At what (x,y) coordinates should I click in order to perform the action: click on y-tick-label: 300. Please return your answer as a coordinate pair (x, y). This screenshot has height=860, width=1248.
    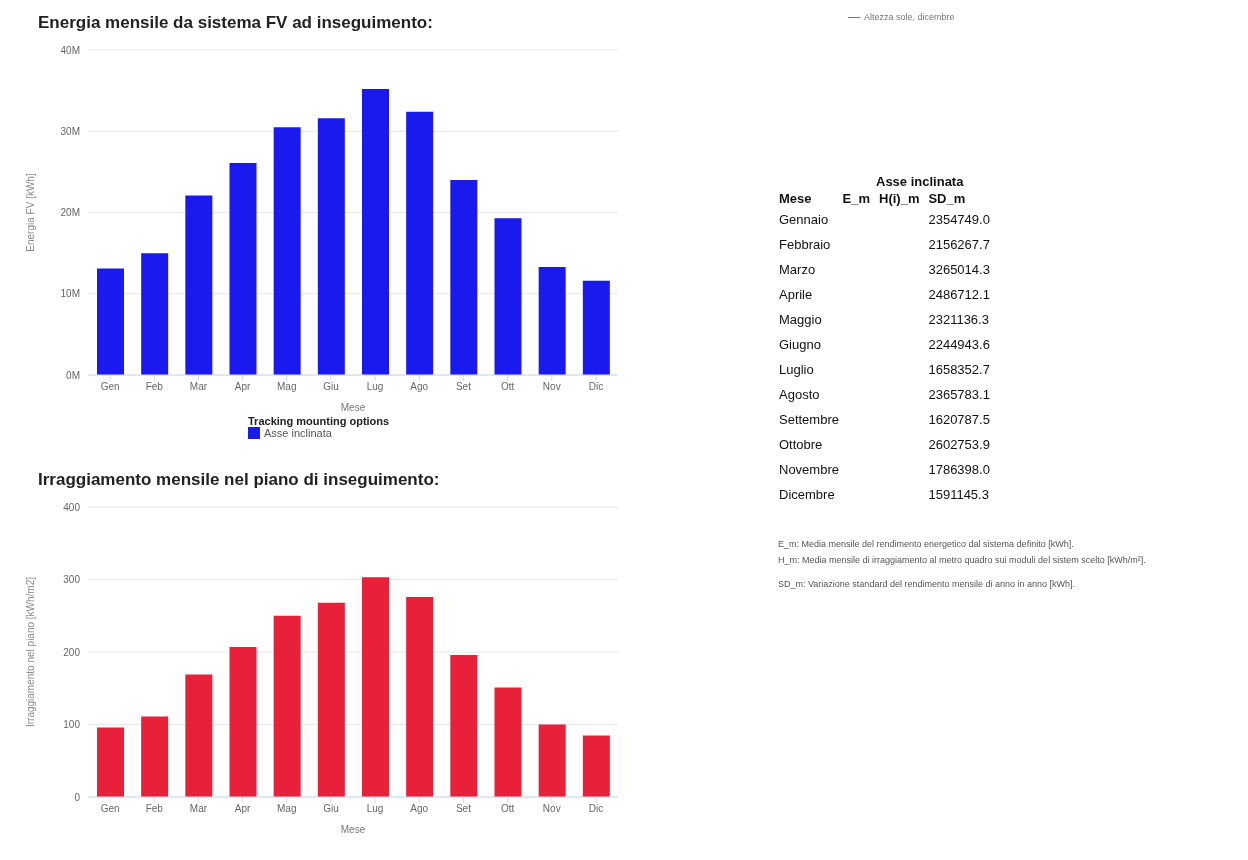
    Looking at the image, I should click on (72, 580).